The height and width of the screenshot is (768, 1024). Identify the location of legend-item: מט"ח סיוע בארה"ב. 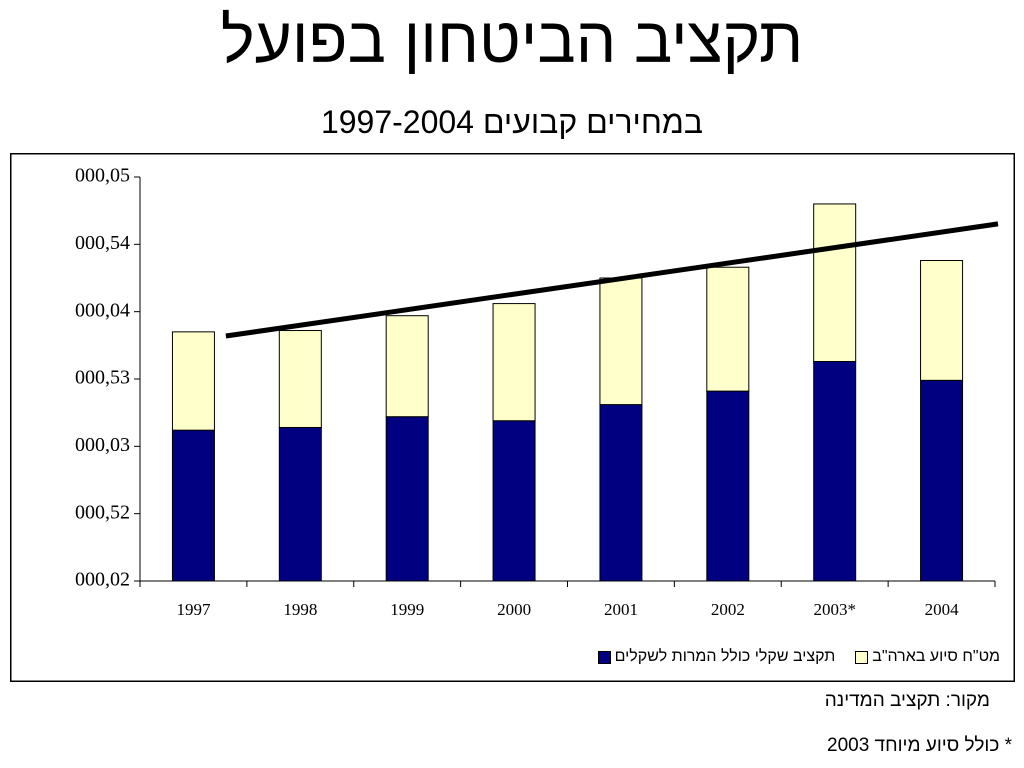
(927, 657).